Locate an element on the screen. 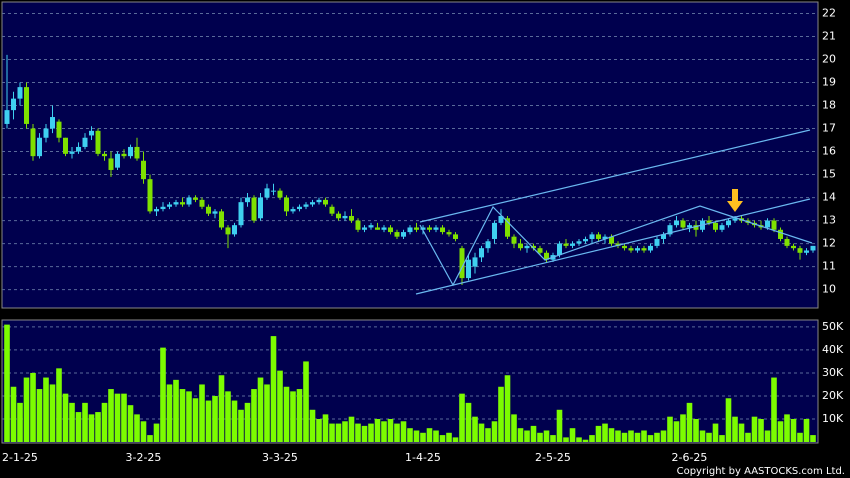 The width and height of the screenshot is (850, 478). y-tick-label: 19 is located at coordinates (829, 82).